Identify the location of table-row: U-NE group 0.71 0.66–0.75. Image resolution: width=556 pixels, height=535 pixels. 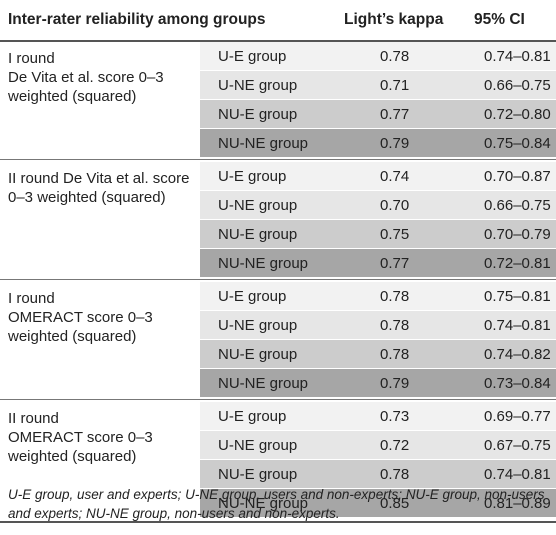
(378, 85).